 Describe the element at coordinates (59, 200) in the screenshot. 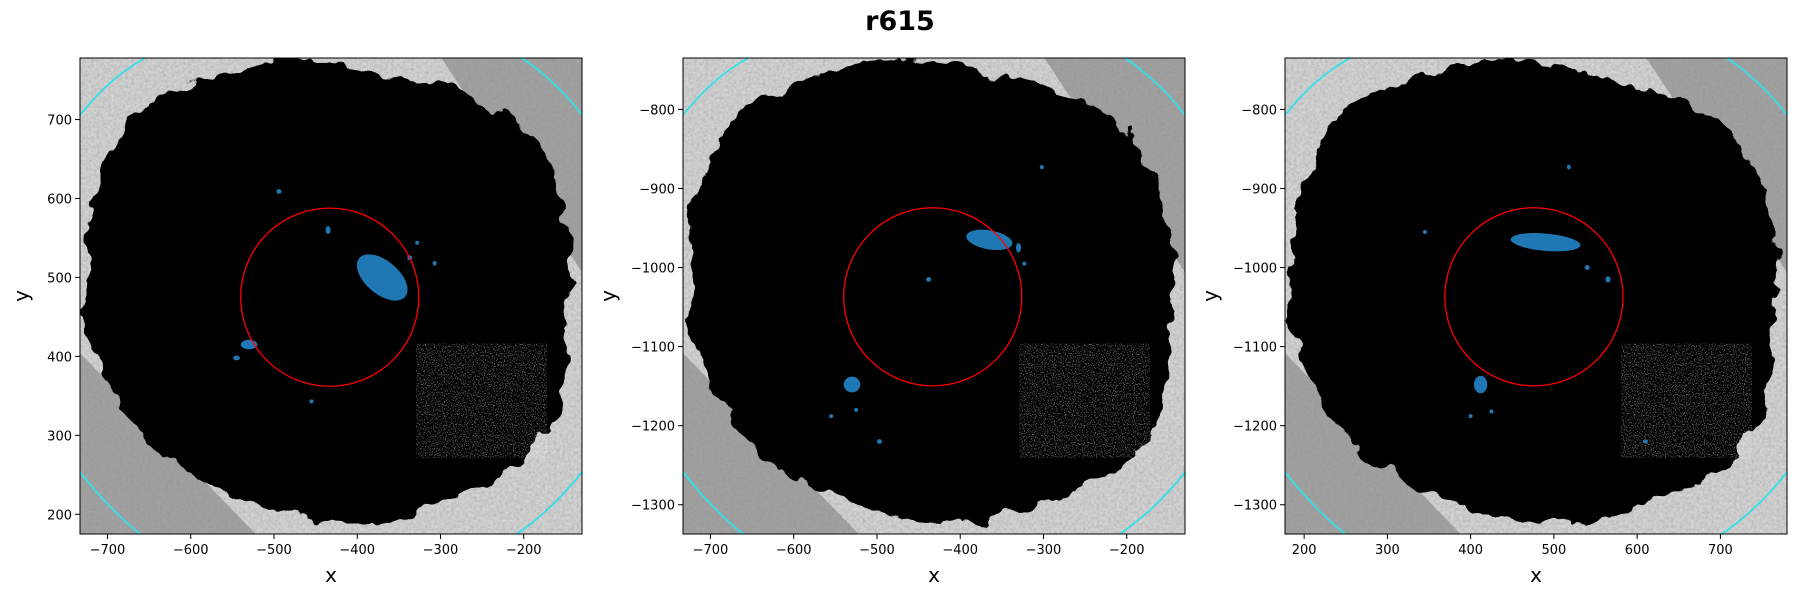

I see `y-tick-label: 600` at that location.